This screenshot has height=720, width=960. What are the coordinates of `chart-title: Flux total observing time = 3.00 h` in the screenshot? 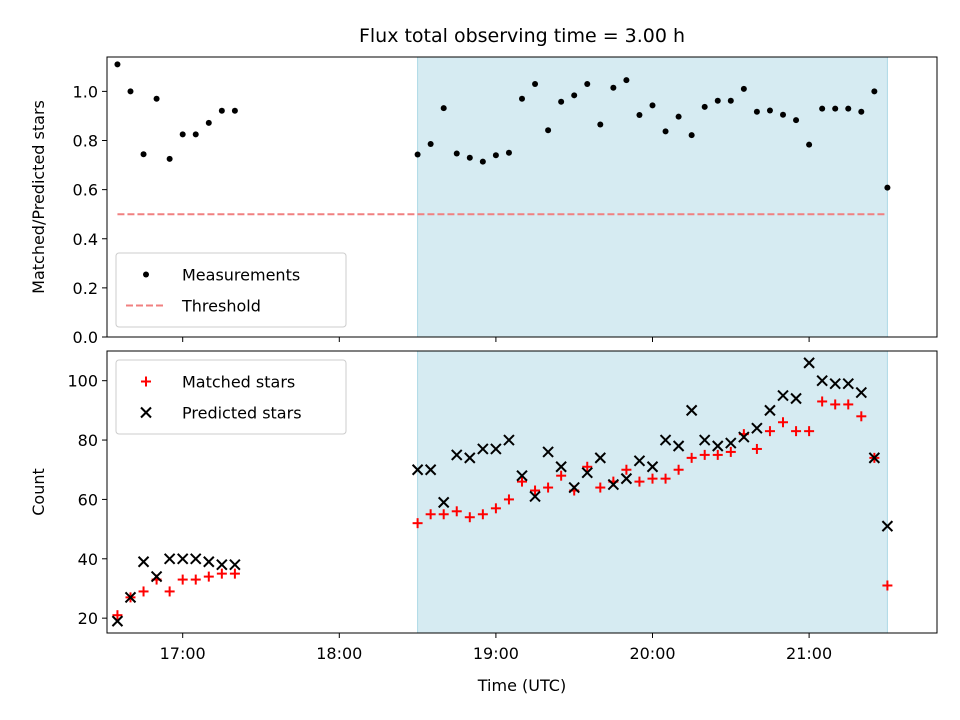 It's located at (522, 36).